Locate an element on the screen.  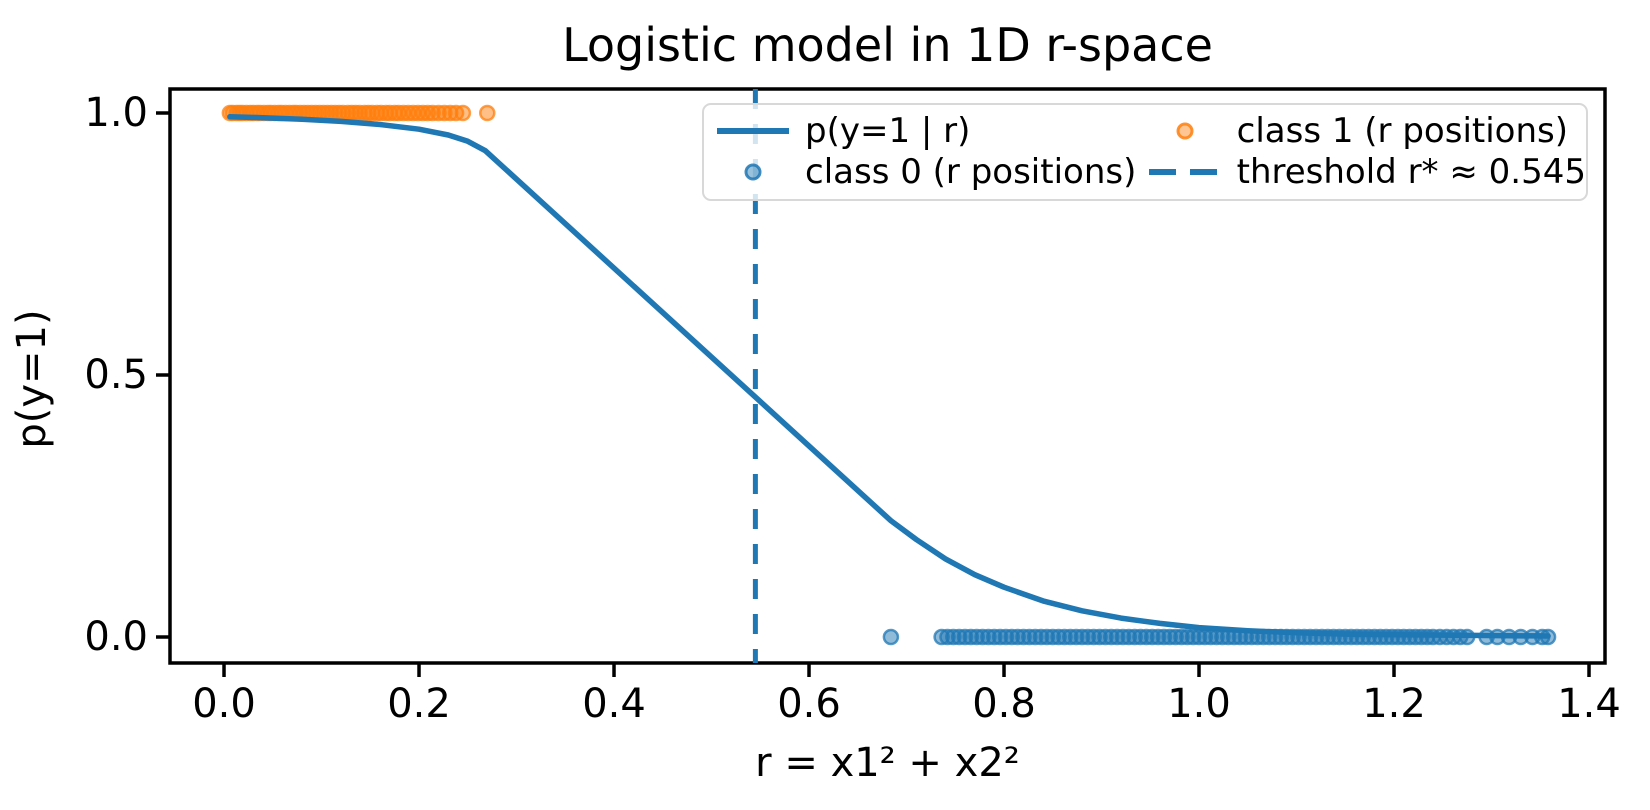
legend-column-1: p(y=1 | r) class 0 (r positions) is located at coordinates (925, 152).